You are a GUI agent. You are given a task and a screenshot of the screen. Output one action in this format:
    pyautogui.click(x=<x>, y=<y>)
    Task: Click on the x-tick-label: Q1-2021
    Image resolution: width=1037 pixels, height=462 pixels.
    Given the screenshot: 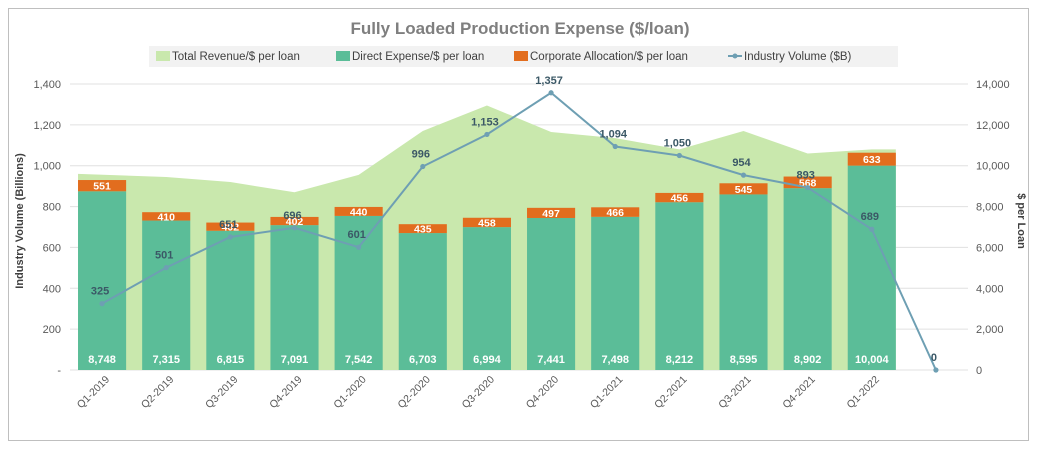 What is the action you would take?
    pyautogui.click(x=606, y=392)
    